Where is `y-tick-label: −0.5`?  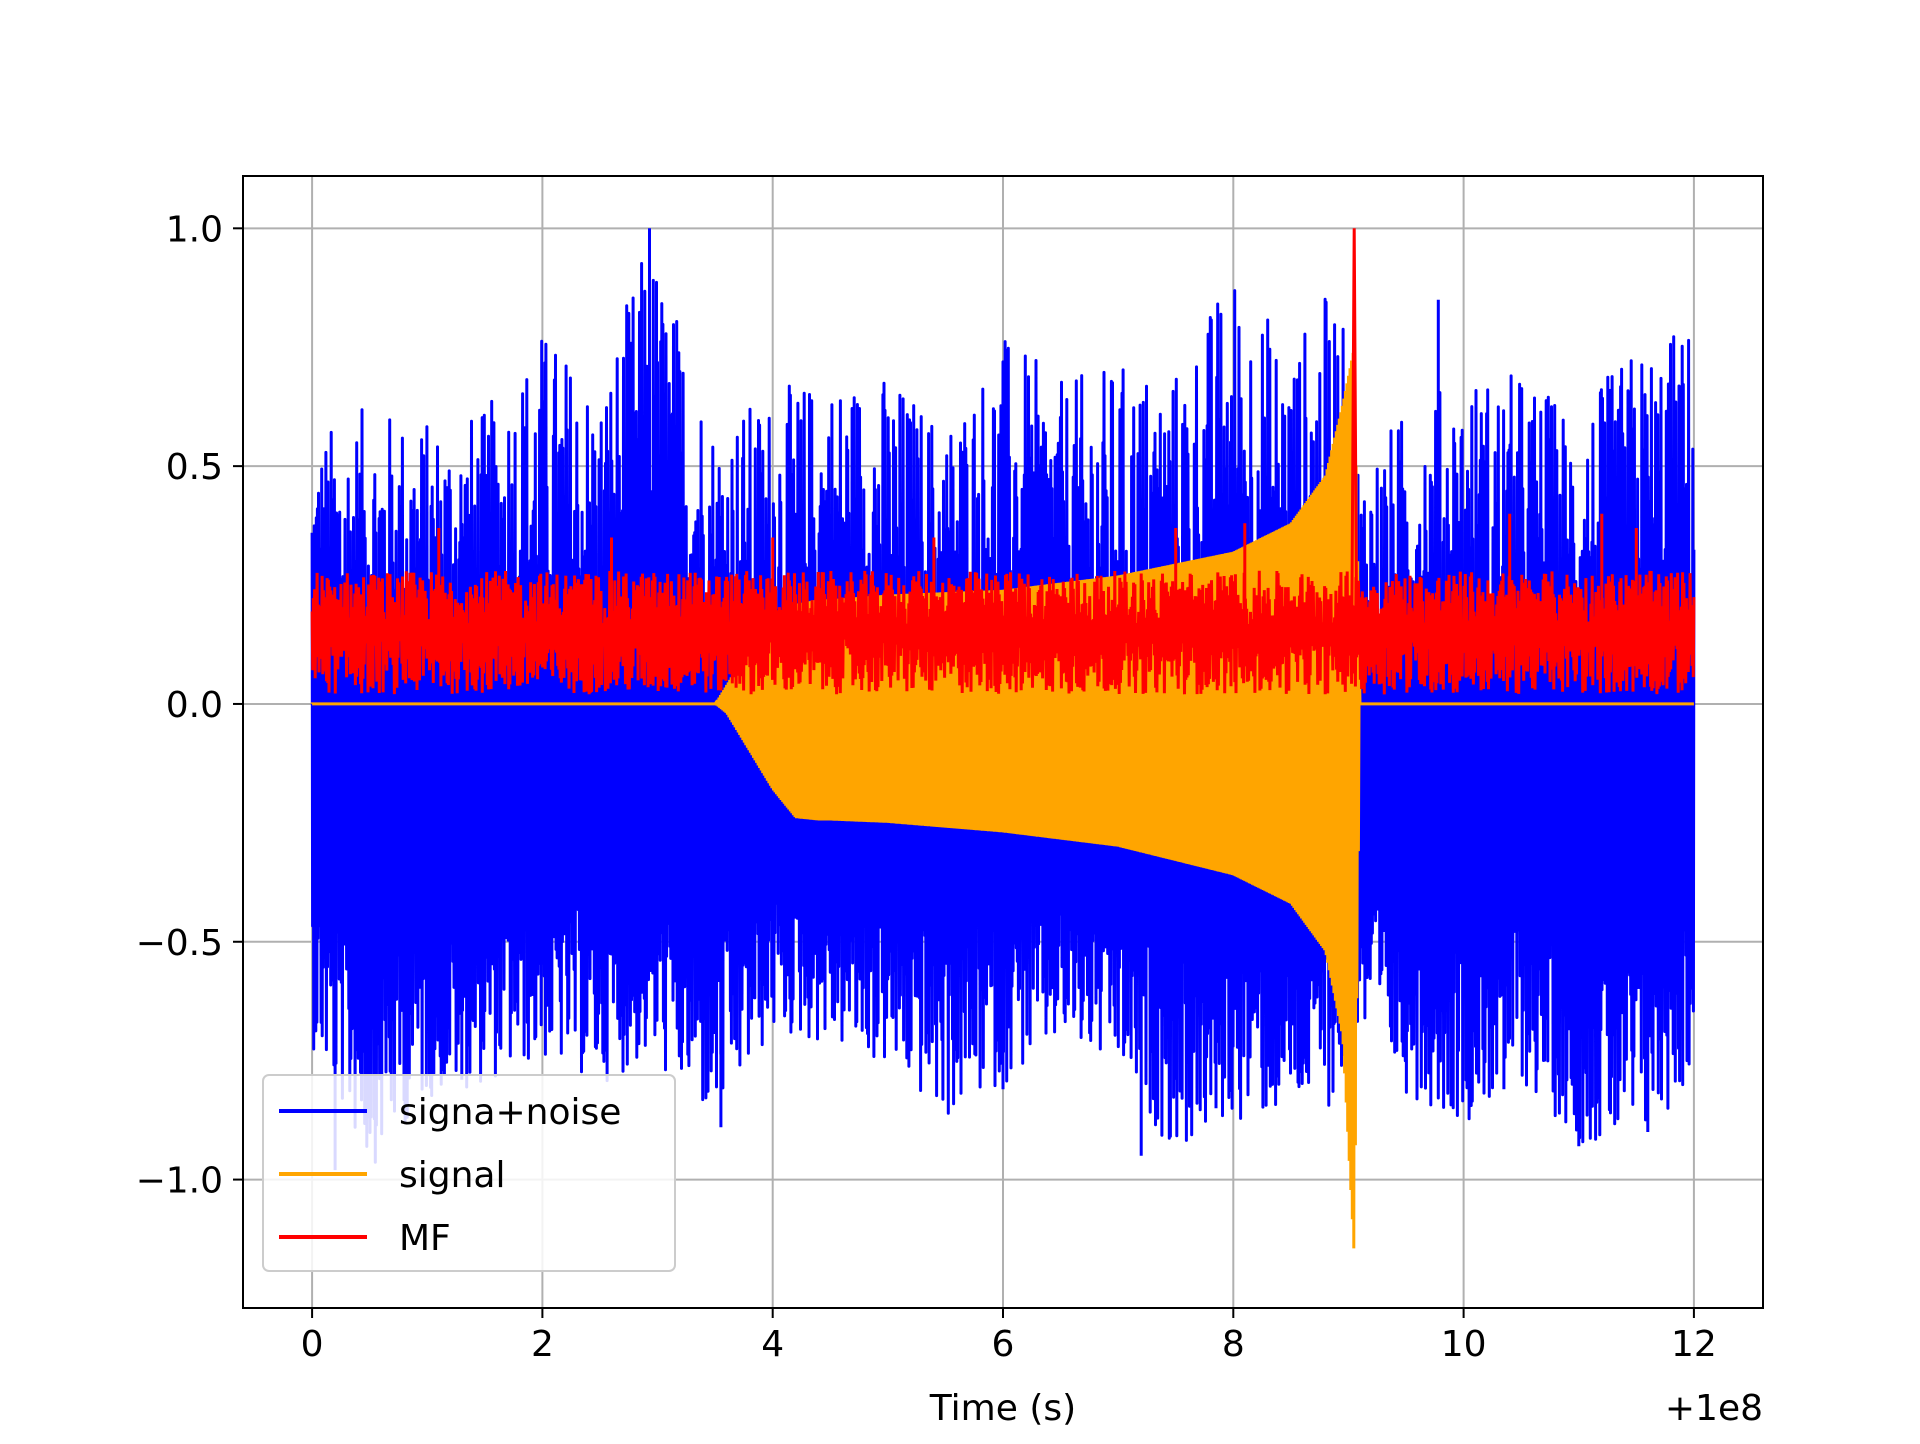
y-tick-label: −0.5 is located at coordinates (179, 943).